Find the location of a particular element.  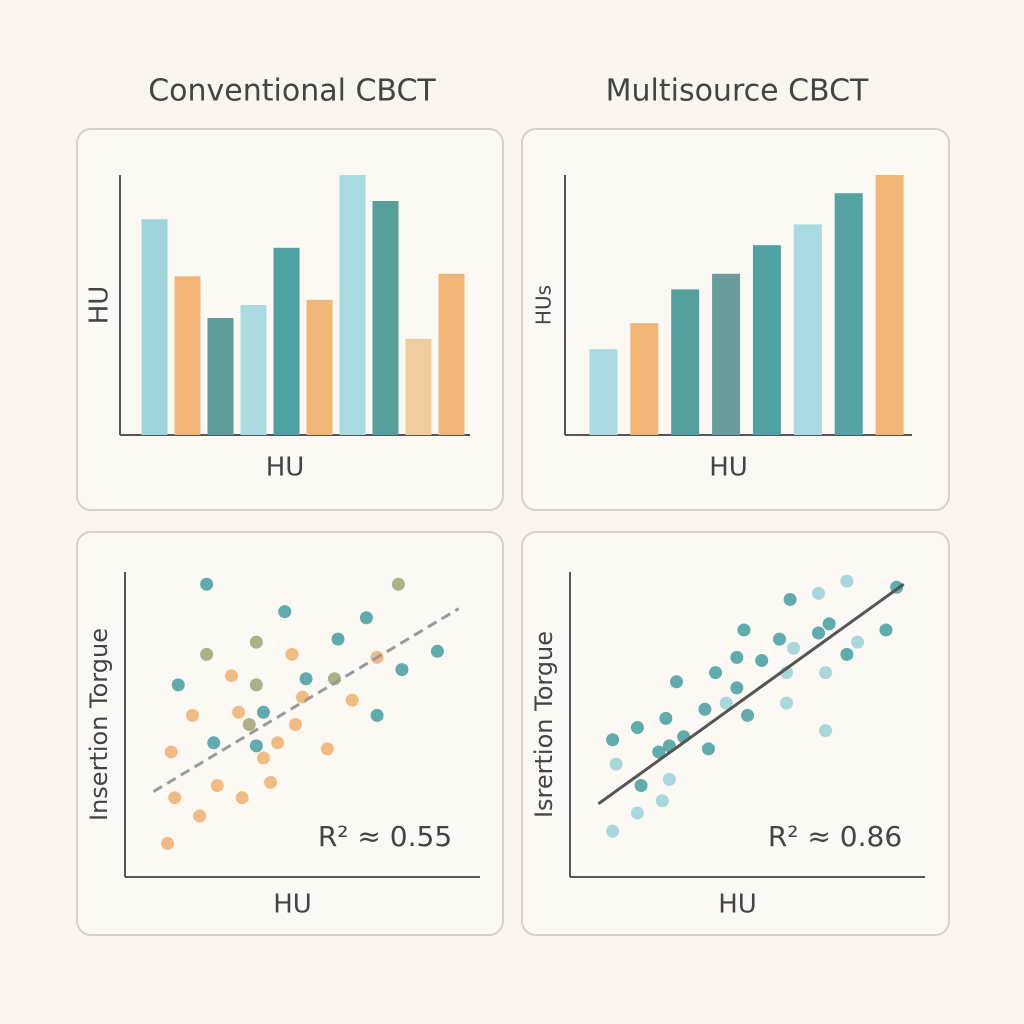

chart-title: Multisource CBCT is located at coordinates (737, 91).